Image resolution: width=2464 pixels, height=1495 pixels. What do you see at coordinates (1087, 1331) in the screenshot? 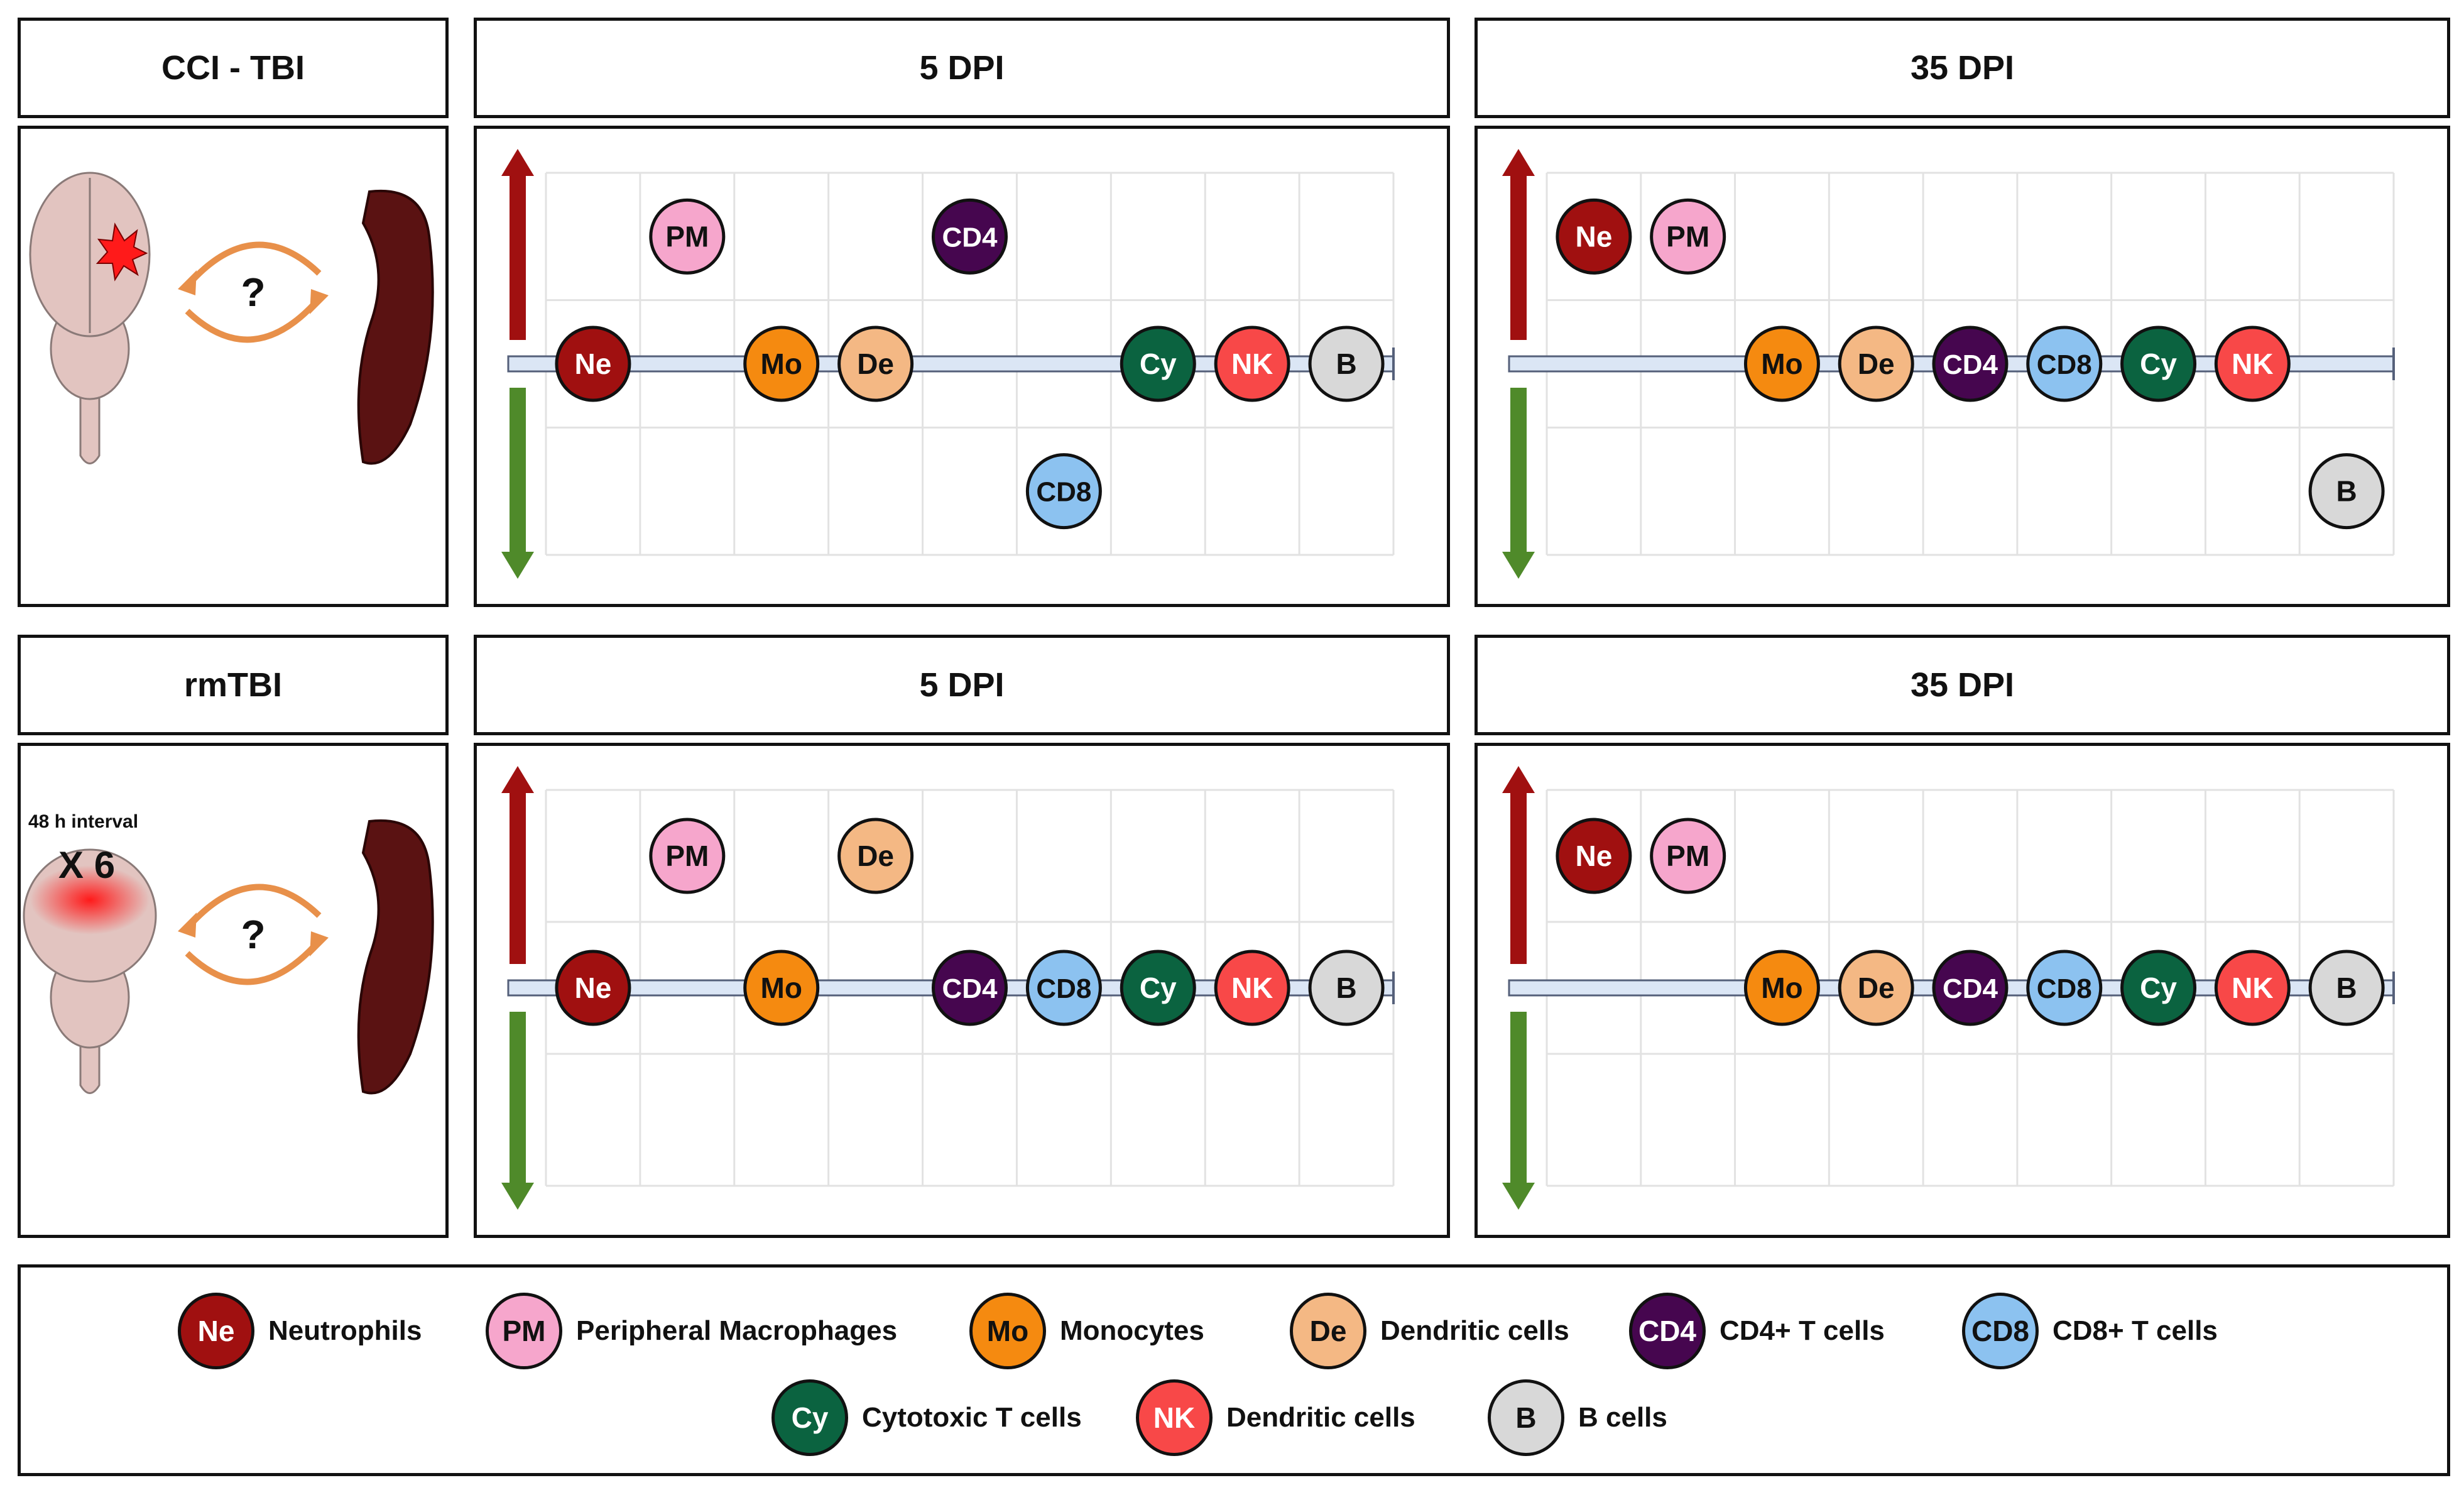
I see `legend-item-mo: Mo Monocytes` at bounding box center [1087, 1331].